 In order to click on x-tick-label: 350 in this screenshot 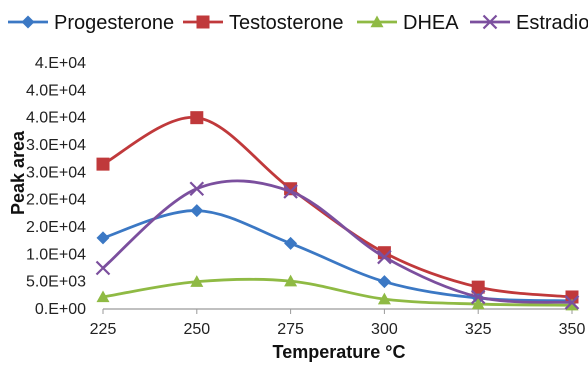, I will do `click(572, 329)`.